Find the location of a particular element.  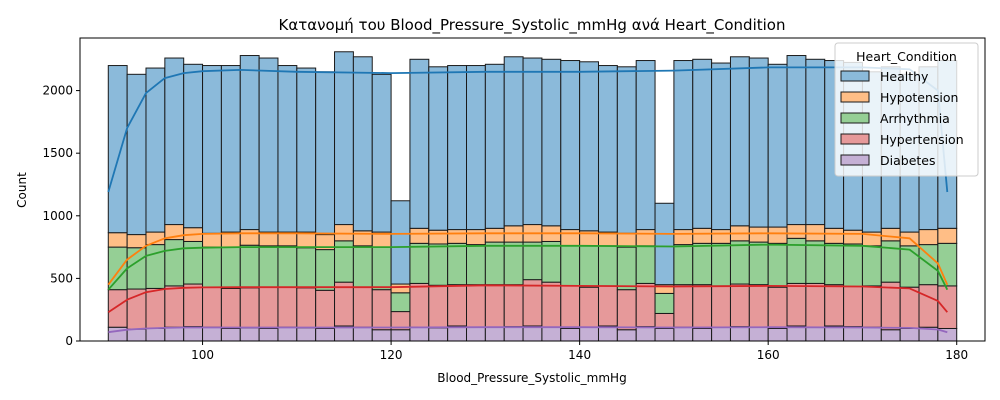

legend-label-healthy: Healthy is located at coordinates (904, 76).